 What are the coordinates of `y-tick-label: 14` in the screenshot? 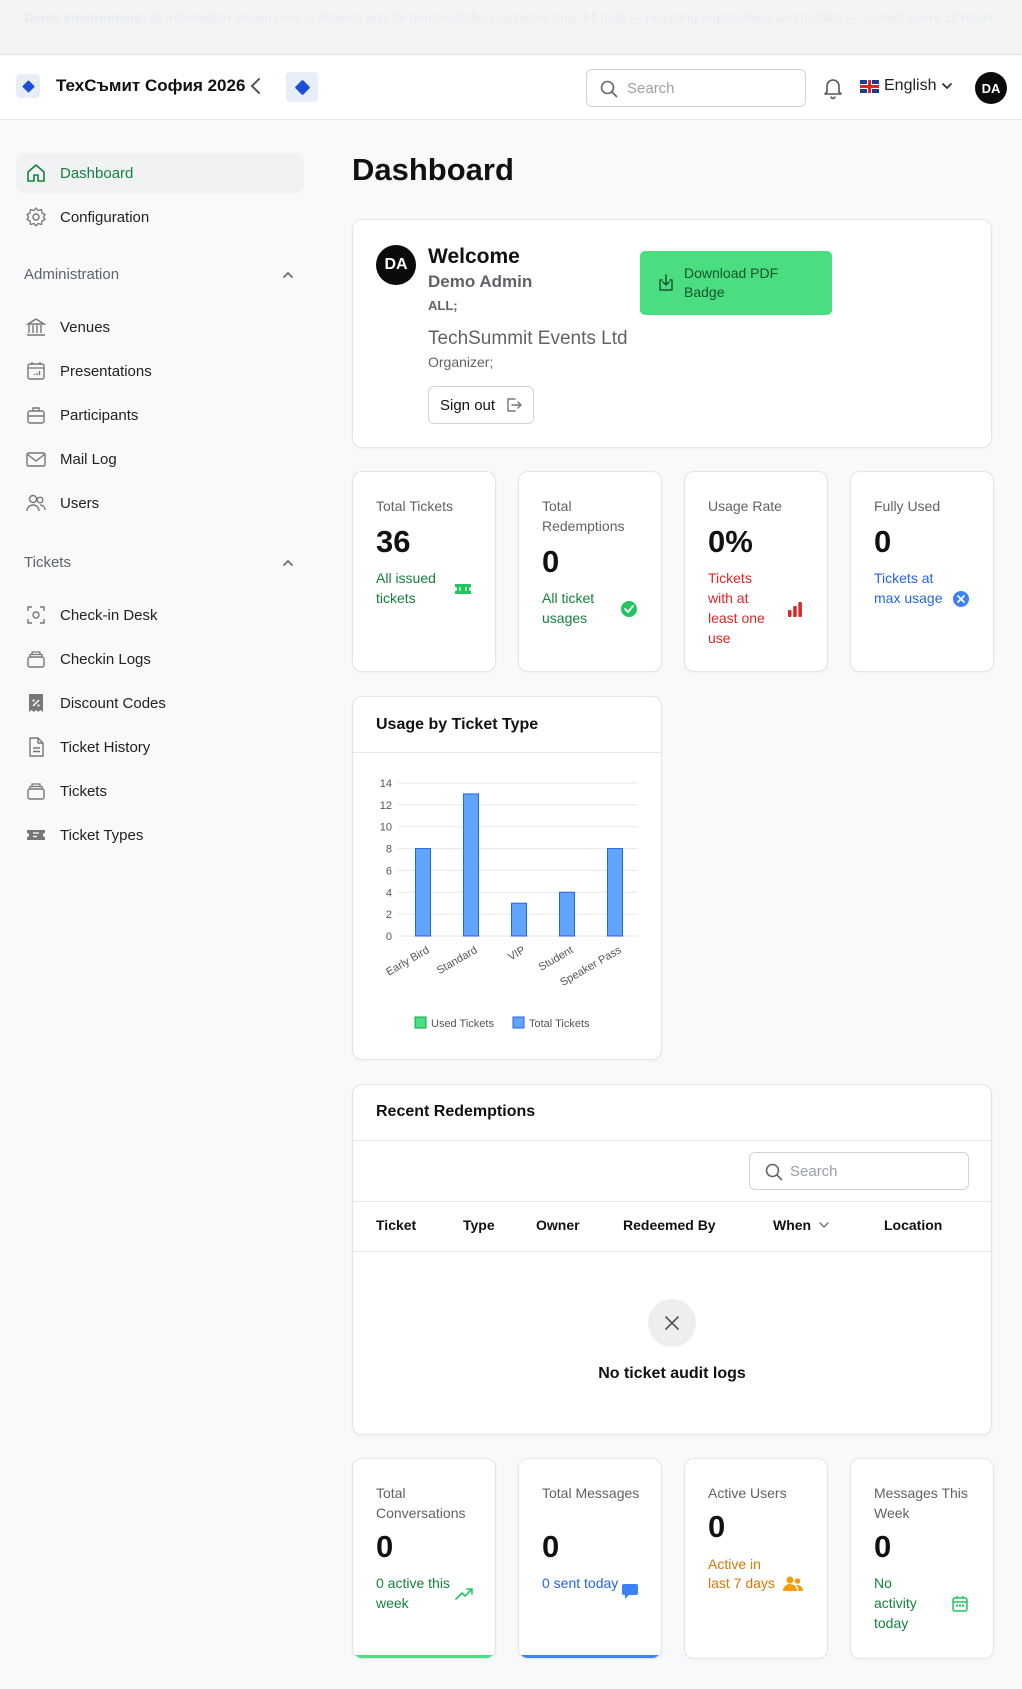 It's located at (386, 784).